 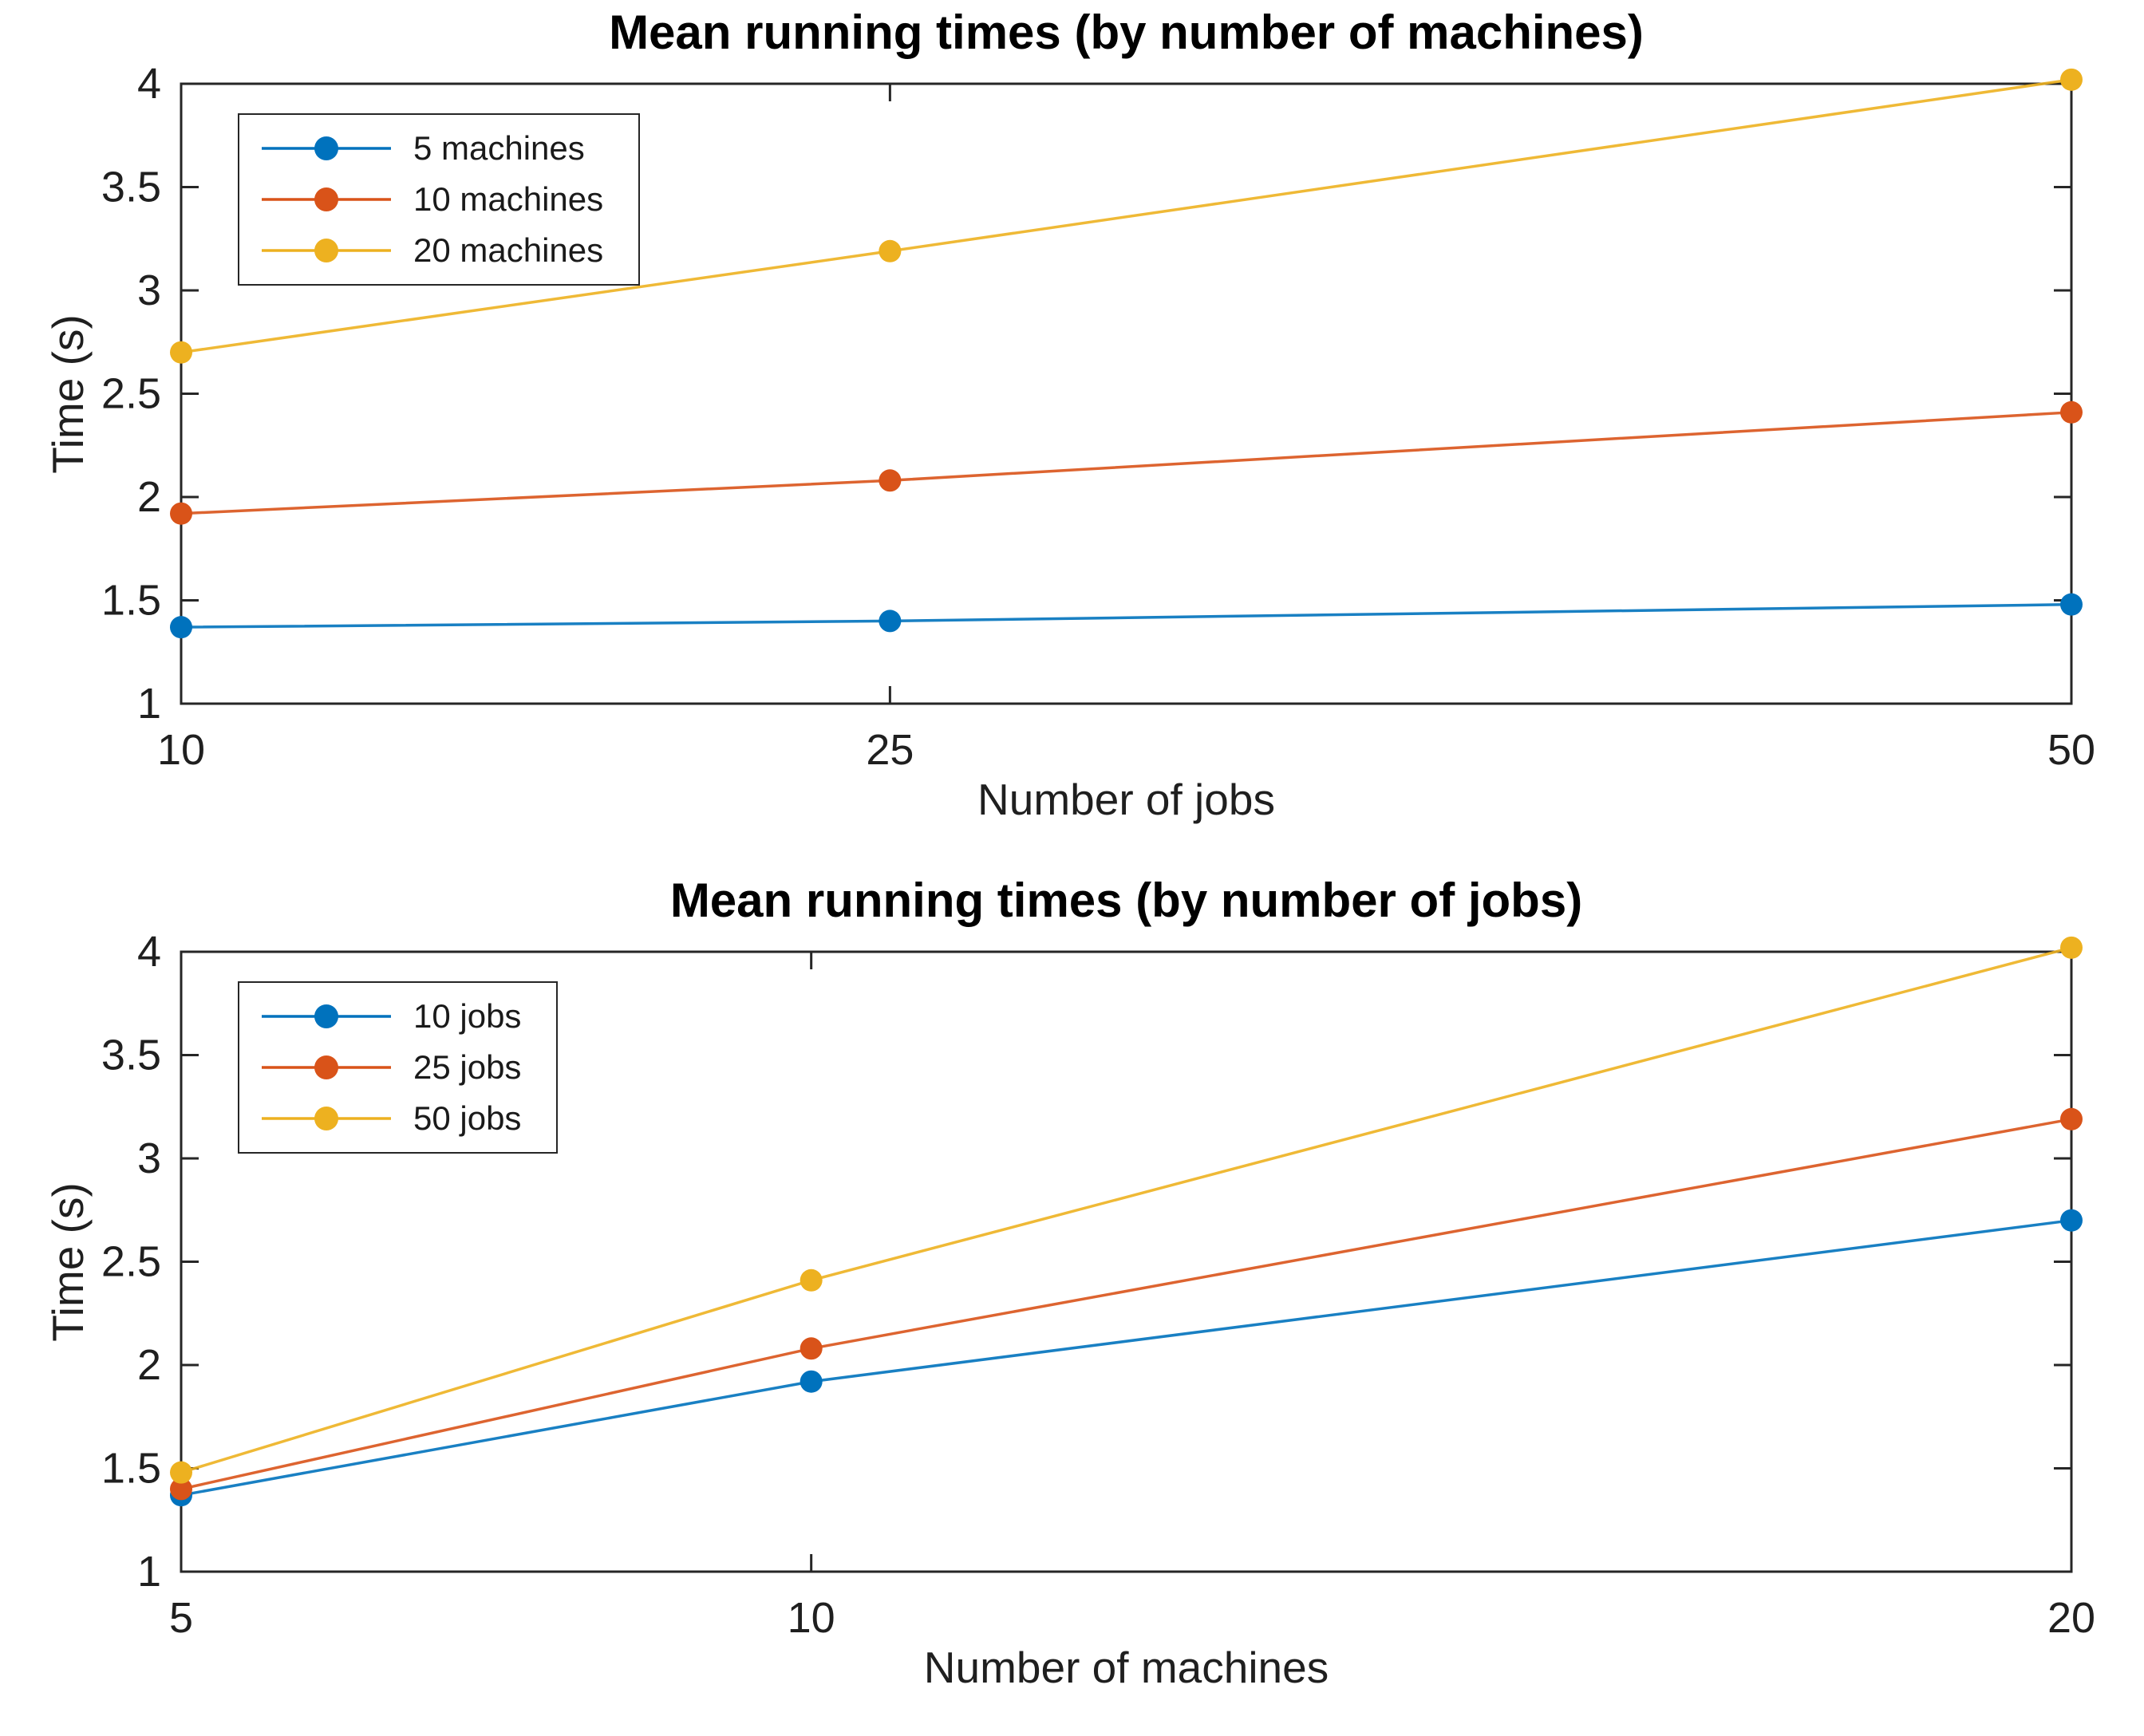 What do you see at coordinates (811, 1381) in the screenshot?
I see `data-point-10-jobs-x10` at bounding box center [811, 1381].